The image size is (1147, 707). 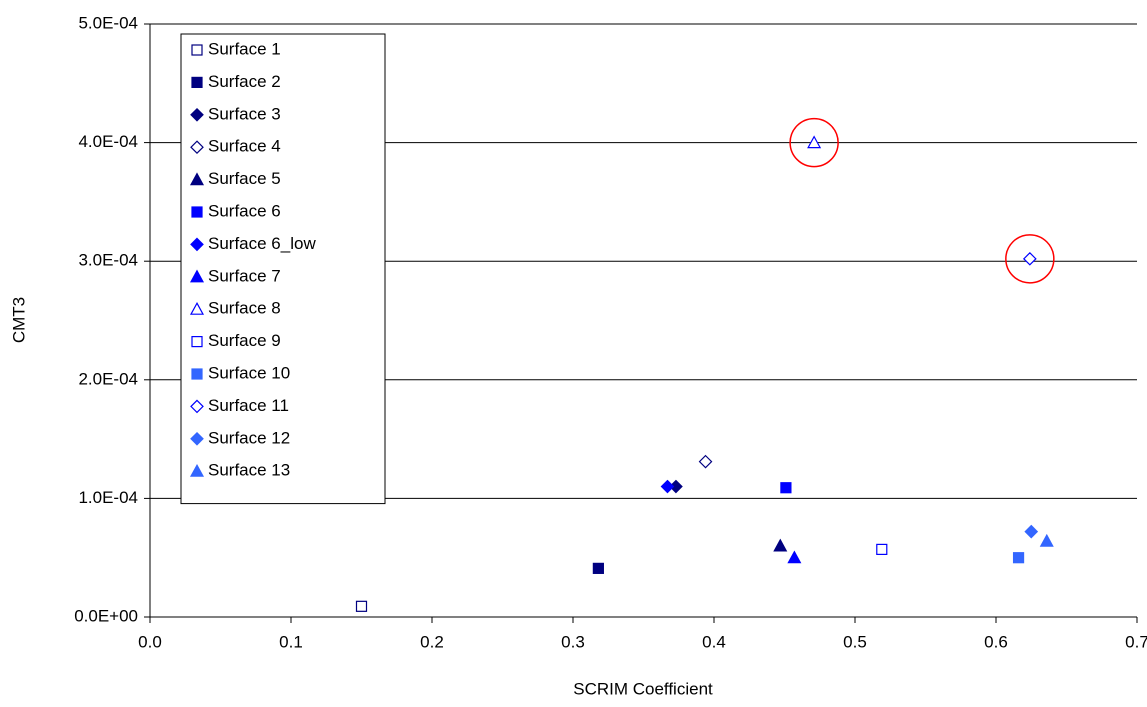 What do you see at coordinates (244, 210) in the screenshot?
I see `legend-label: Surface 6` at bounding box center [244, 210].